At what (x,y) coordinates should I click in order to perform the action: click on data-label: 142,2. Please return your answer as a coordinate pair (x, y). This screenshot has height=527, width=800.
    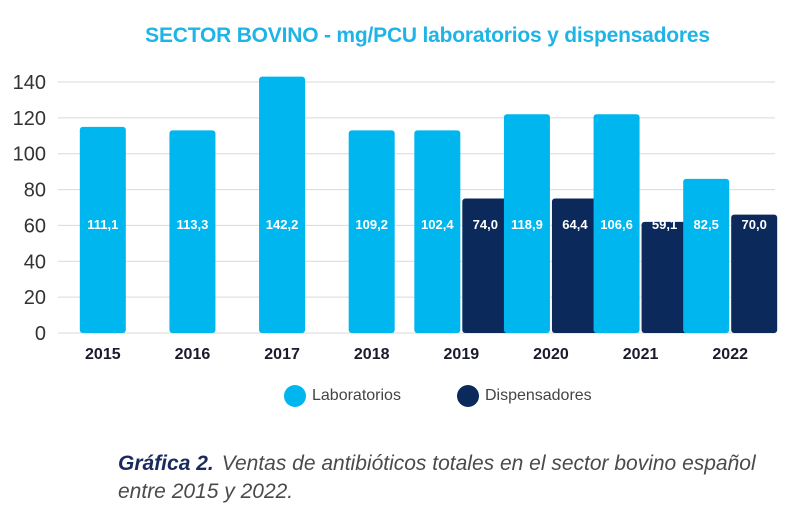
    Looking at the image, I should click on (282, 224).